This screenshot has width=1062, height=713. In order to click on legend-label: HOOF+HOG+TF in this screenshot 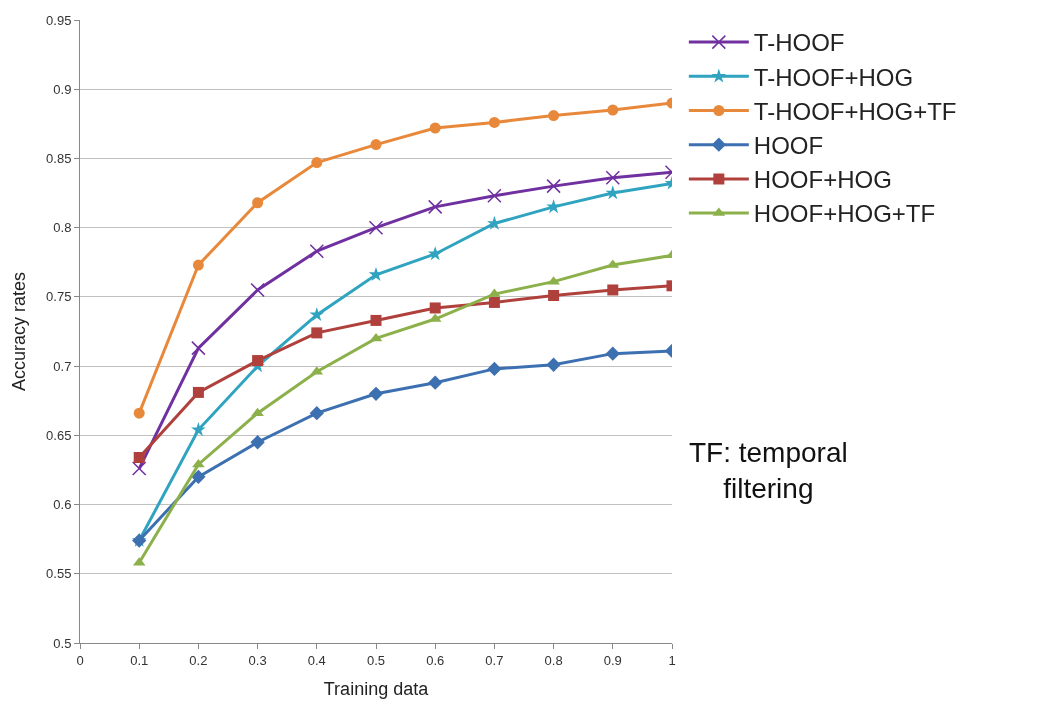, I will do `click(844, 214)`.